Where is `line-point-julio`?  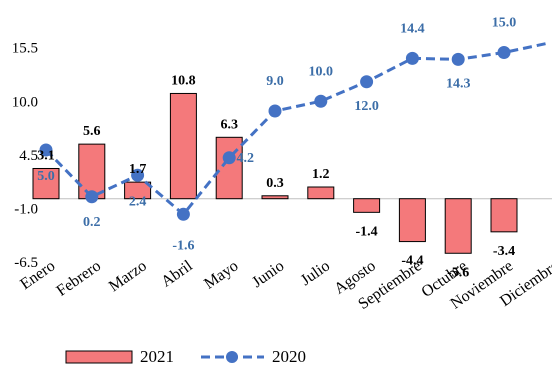
line-point-julio is located at coordinates (321, 101).